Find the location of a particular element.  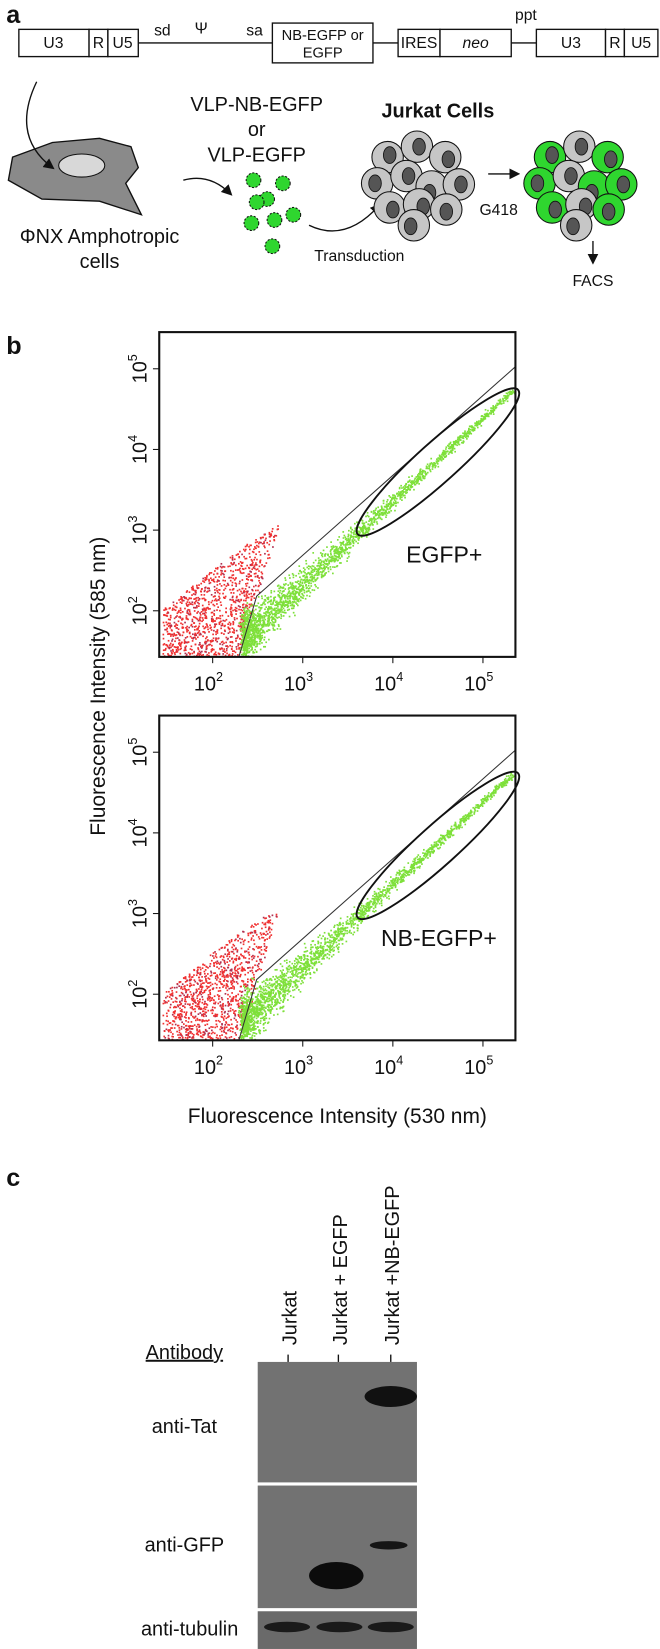

tick-exp: 5 is located at coordinates (133, 357).